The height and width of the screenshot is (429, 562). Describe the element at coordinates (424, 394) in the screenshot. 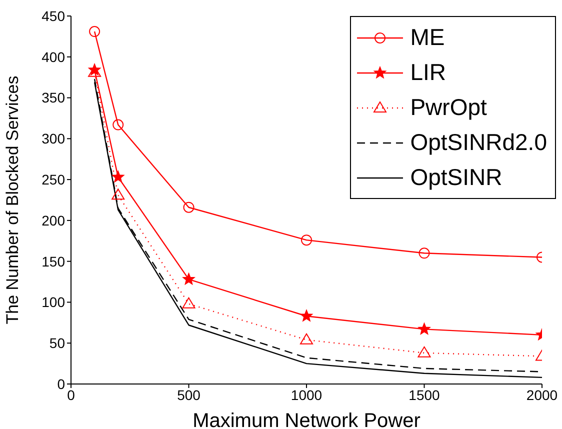

I see `x-tick-label: 1500` at that location.